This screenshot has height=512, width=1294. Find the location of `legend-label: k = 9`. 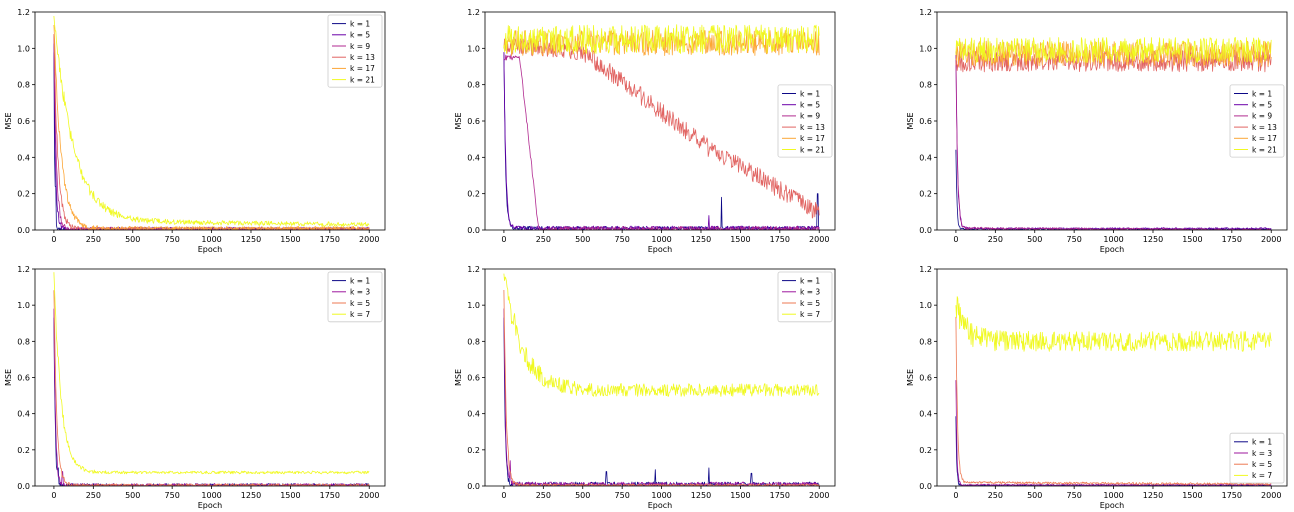

legend-label: k = 9 is located at coordinates (1262, 116).